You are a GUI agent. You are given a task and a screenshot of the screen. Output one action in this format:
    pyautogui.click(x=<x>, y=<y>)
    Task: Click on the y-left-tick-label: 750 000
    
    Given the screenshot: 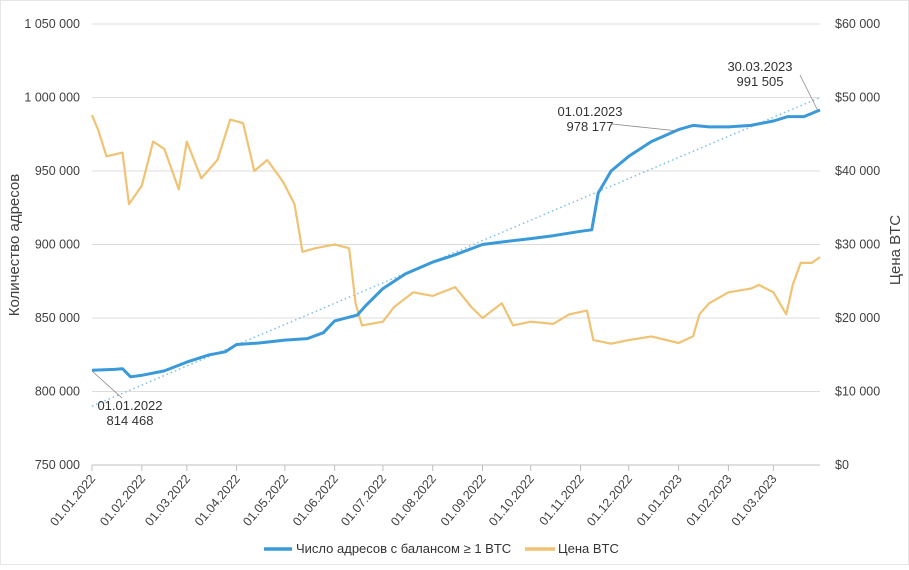 What is the action you would take?
    pyautogui.click(x=57, y=465)
    